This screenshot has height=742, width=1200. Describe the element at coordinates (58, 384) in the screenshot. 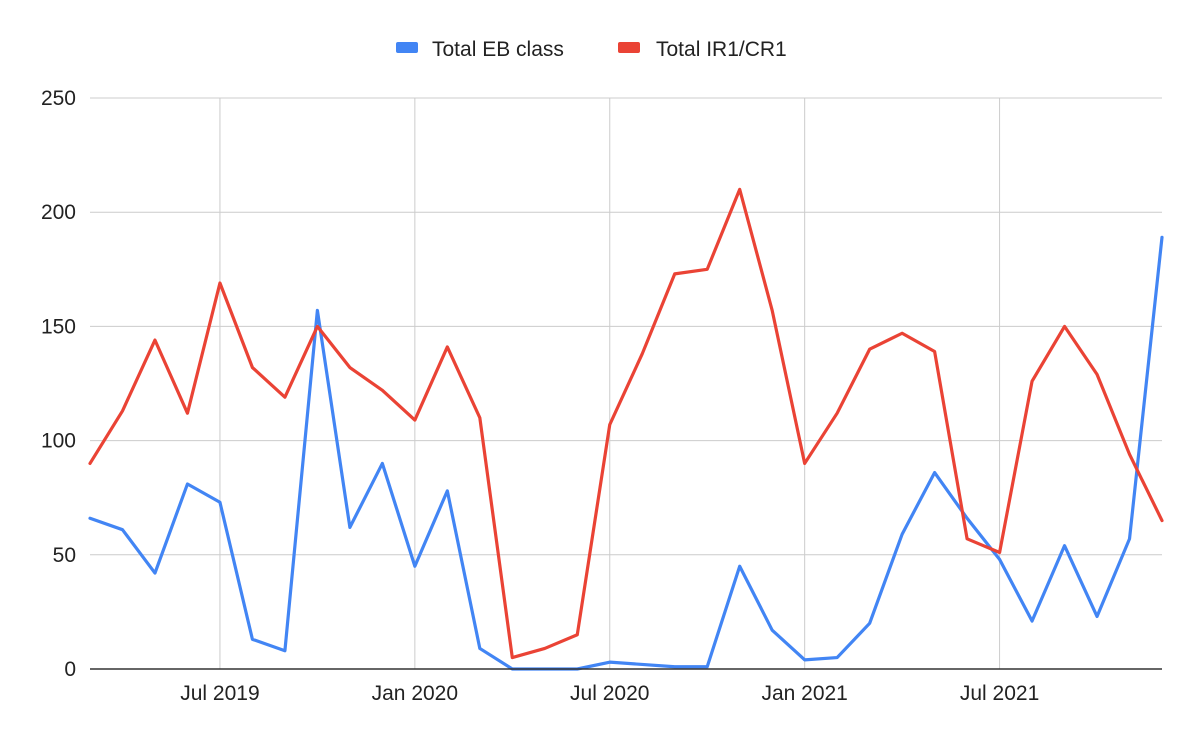

I see `y-axis: 0 50 100 150 200 250` at that location.